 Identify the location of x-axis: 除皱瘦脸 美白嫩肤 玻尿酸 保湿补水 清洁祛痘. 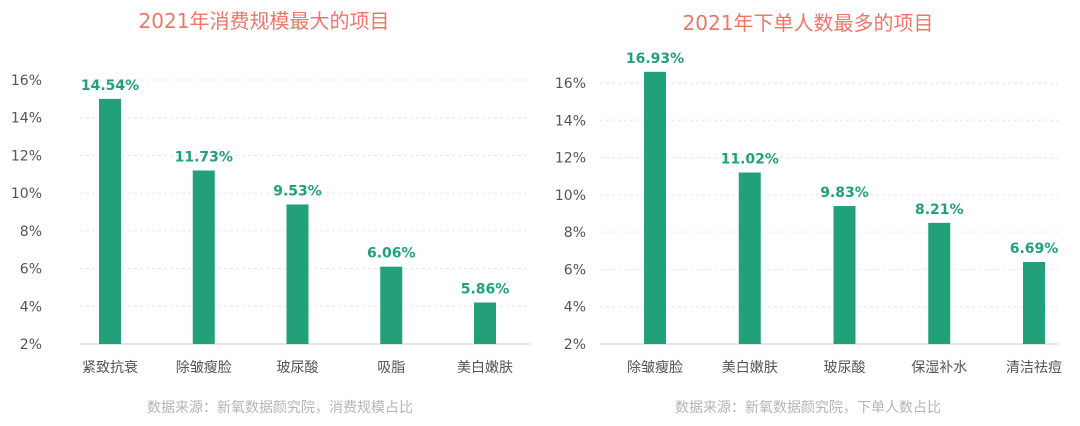
(844, 367).